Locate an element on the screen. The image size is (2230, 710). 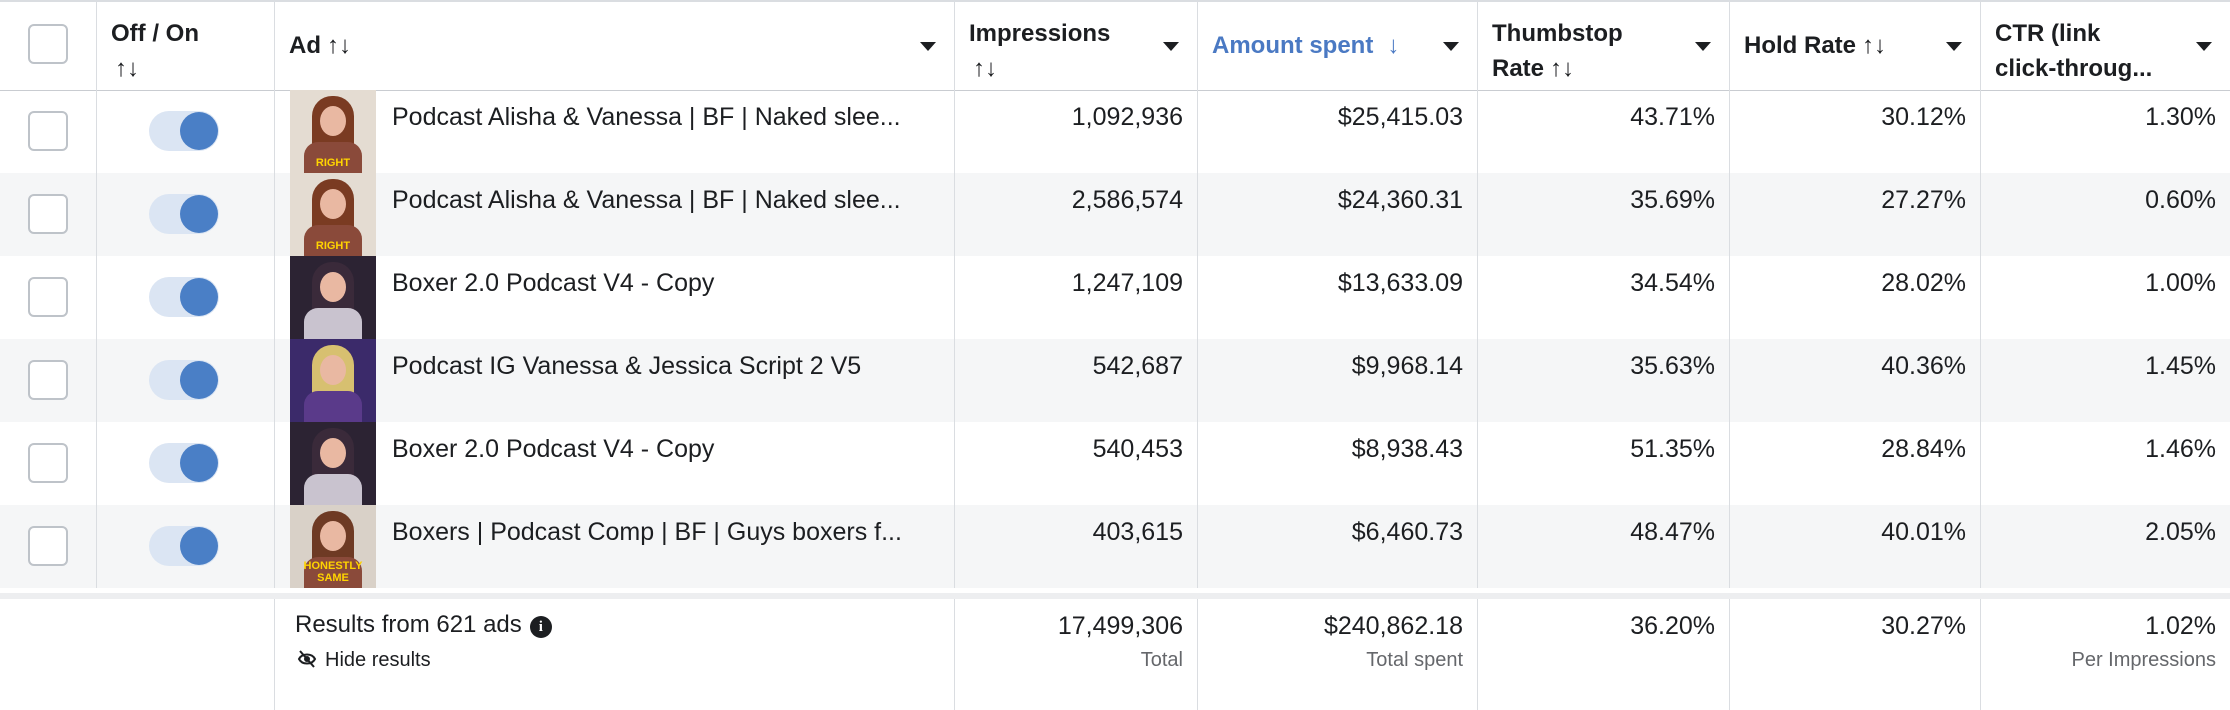
hide-results-link: Hide results is located at coordinates (364, 660).